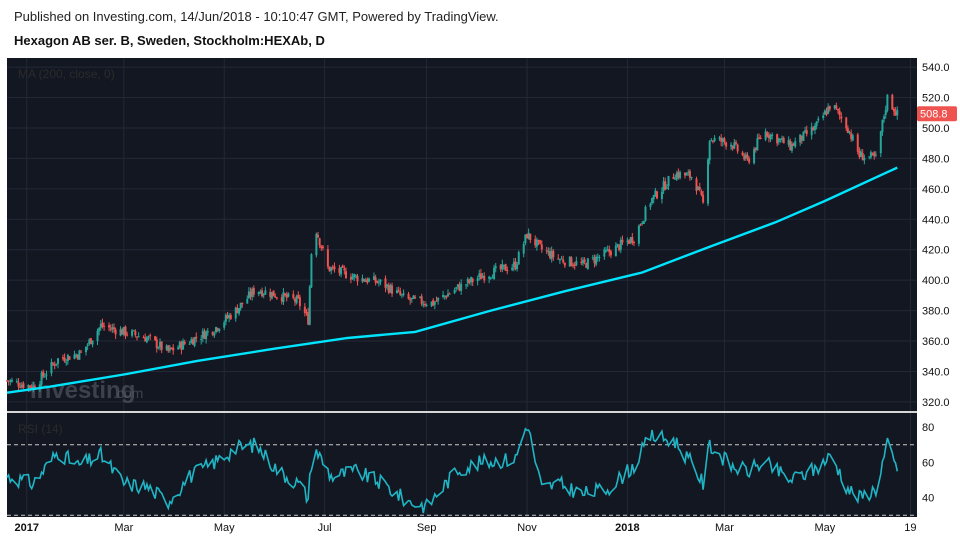 The image size is (960, 540). I want to click on rsi-indicator-label: RSI (14), so click(40, 429).